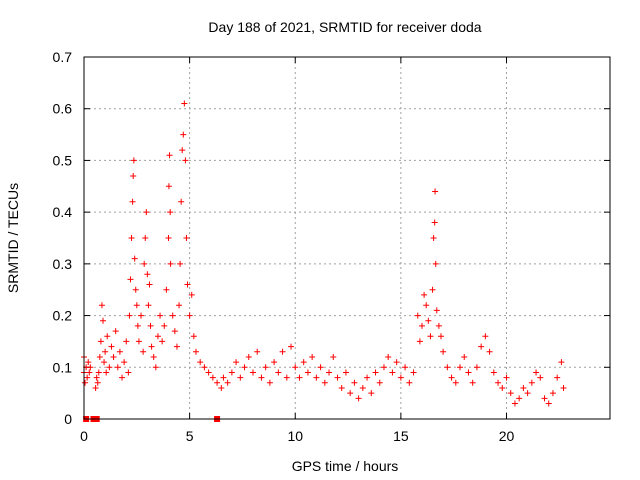  Describe the element at coordinates (13, 238) in the screenshot. I see `y-axis-label: SRMTID / TECUs` at that location.